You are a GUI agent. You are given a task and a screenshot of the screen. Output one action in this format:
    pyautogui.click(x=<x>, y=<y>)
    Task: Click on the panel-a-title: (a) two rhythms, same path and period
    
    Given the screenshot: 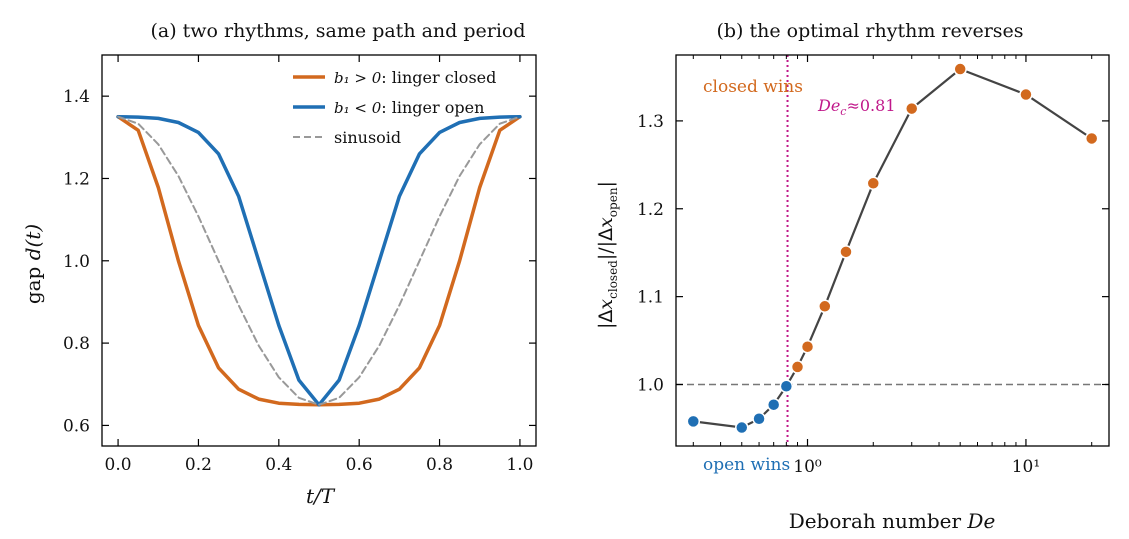 What is the action you would take?
    pyautogui.click(x=337, y=31)
    